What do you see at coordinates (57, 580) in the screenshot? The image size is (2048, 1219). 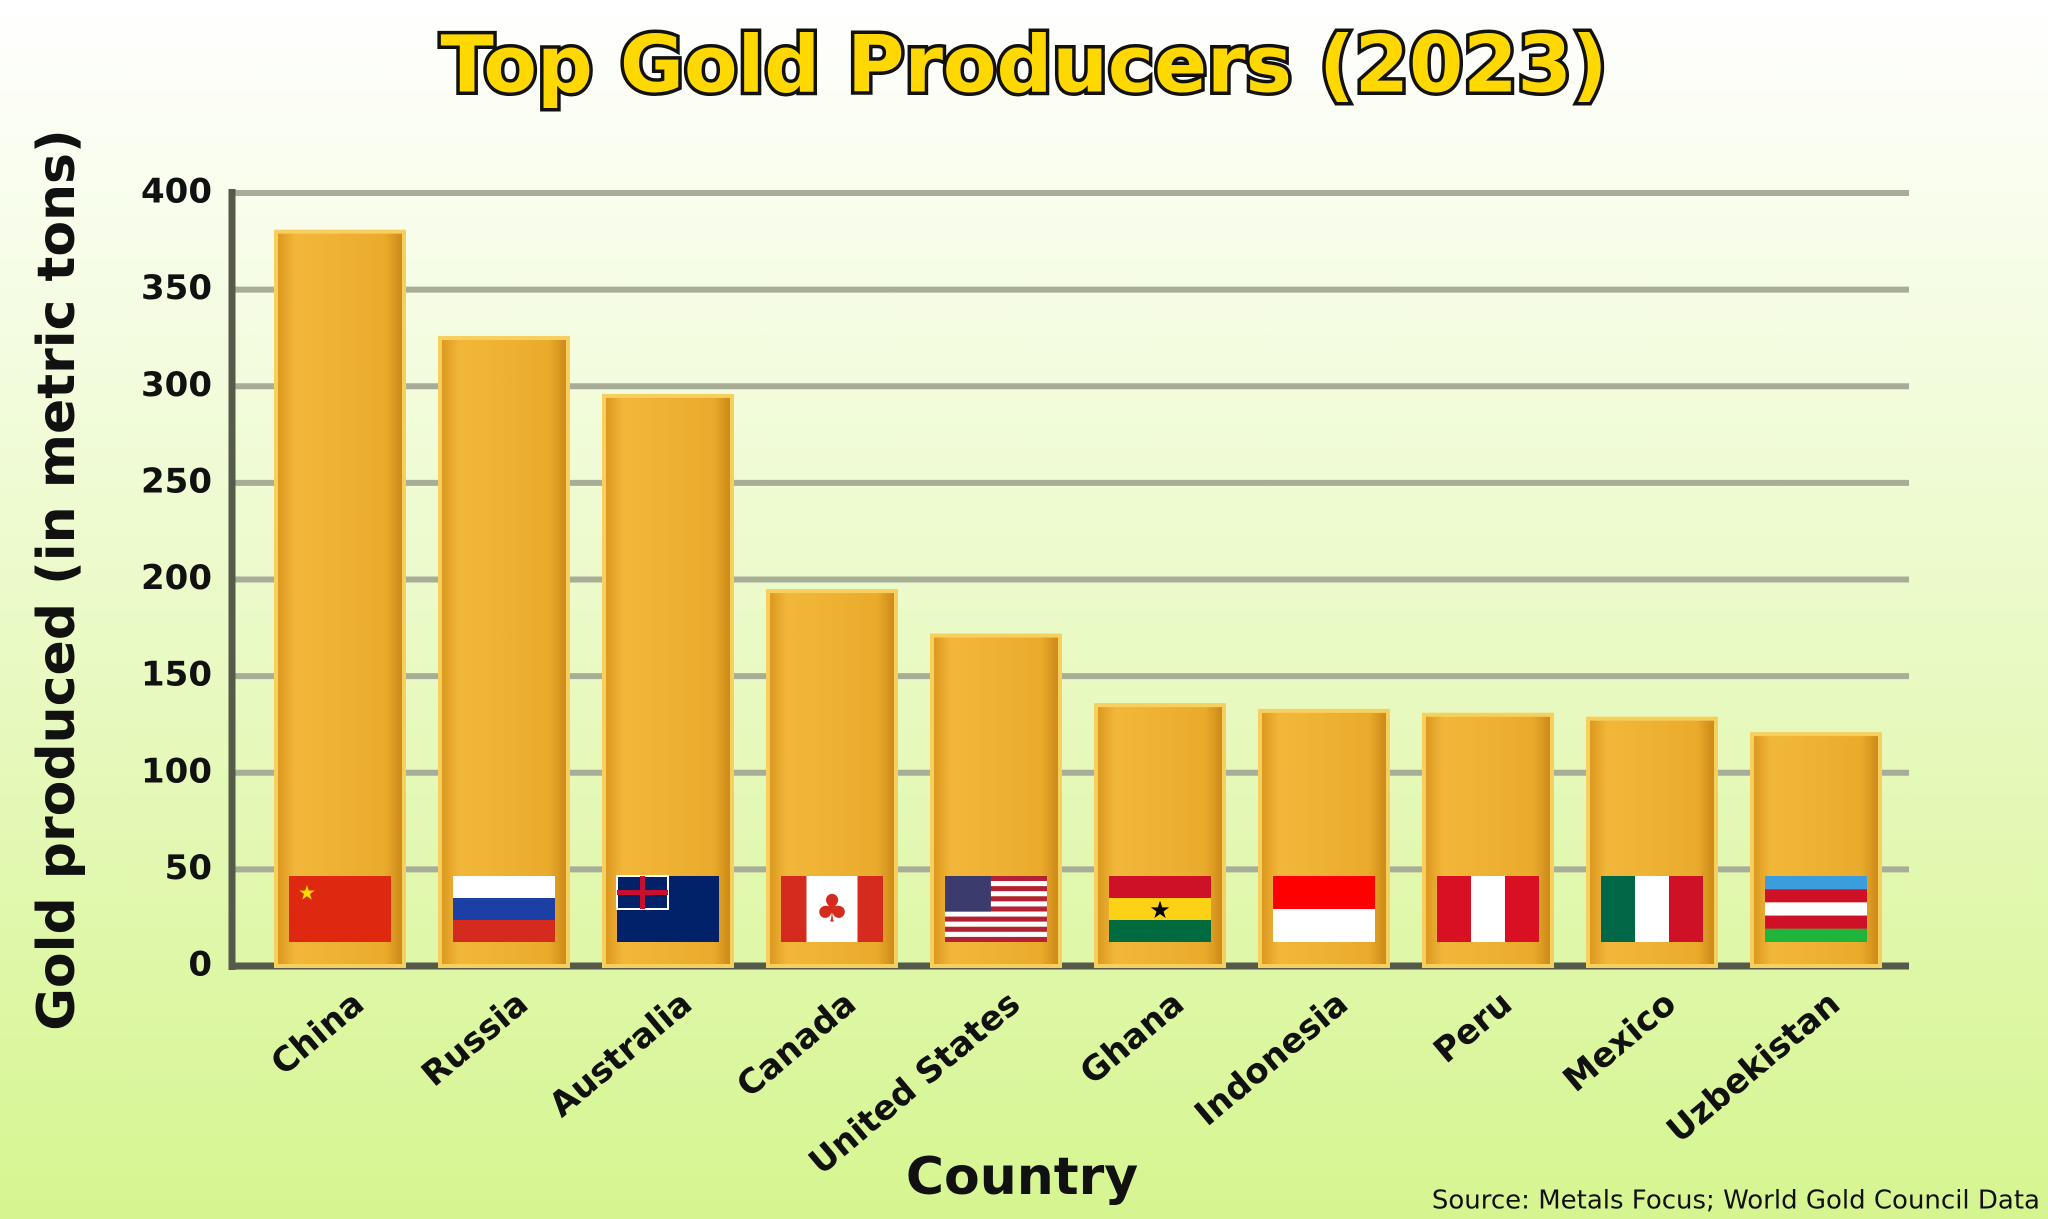 I see `y-axis-label: Gold produced (in metric tons)` at bounding box center [57, 580].